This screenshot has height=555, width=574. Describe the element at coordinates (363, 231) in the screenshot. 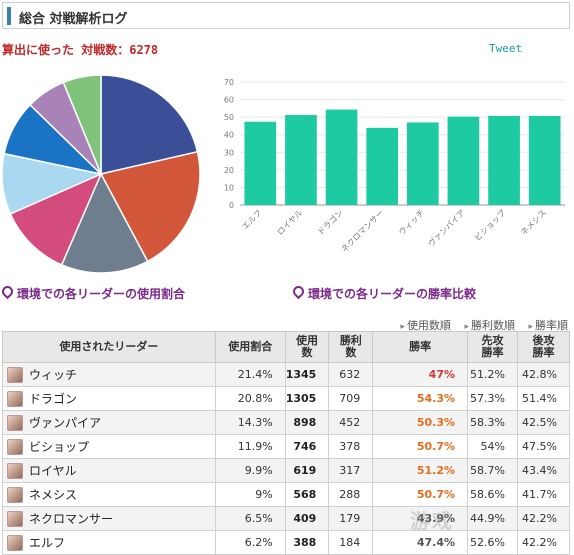

I see `x-tick-label: ネクロマンサー` at that location.